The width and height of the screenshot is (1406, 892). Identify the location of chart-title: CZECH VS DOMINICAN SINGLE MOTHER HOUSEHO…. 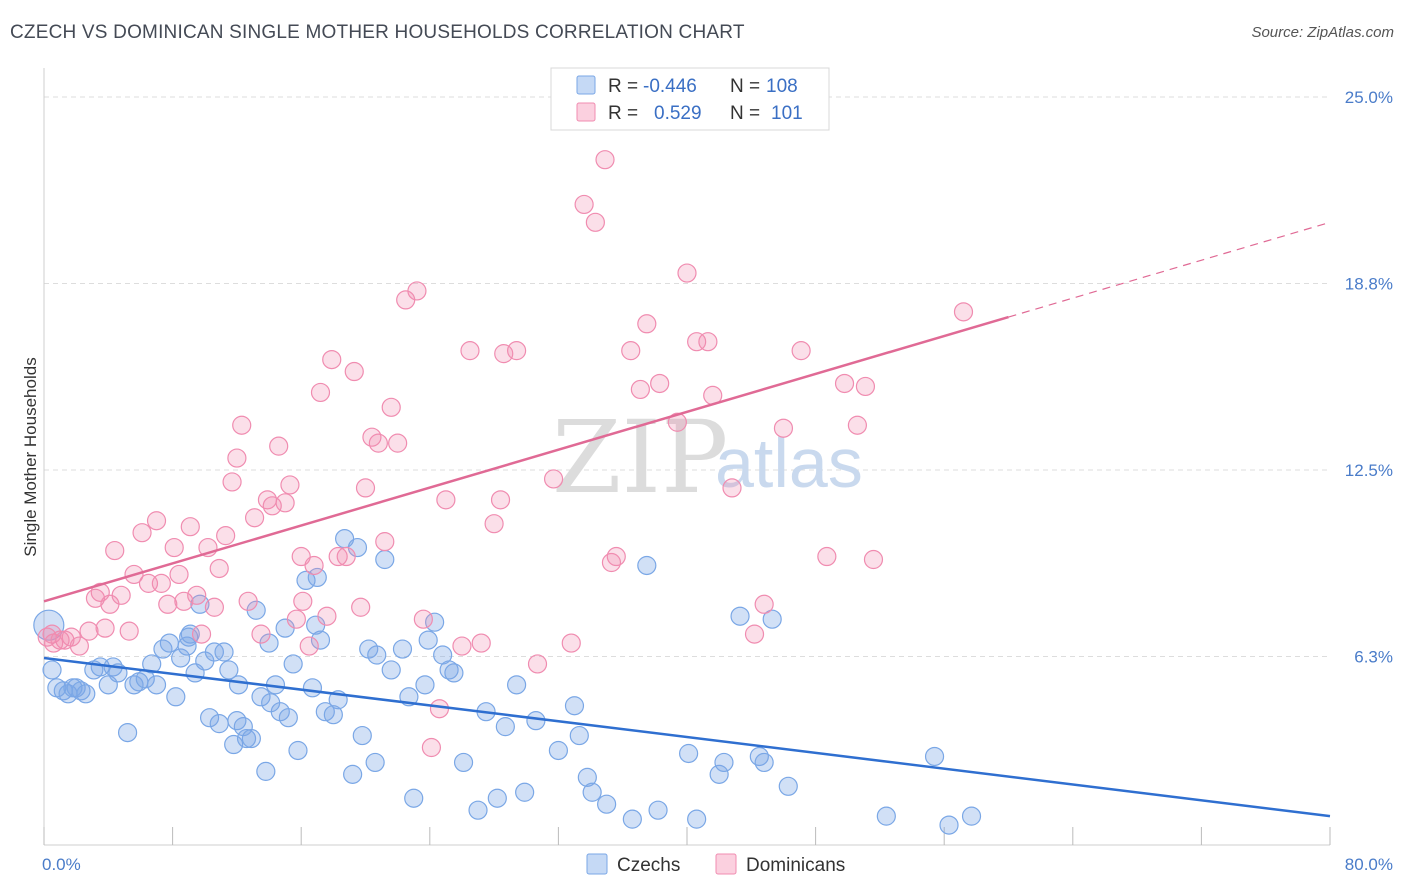
(377, 32).